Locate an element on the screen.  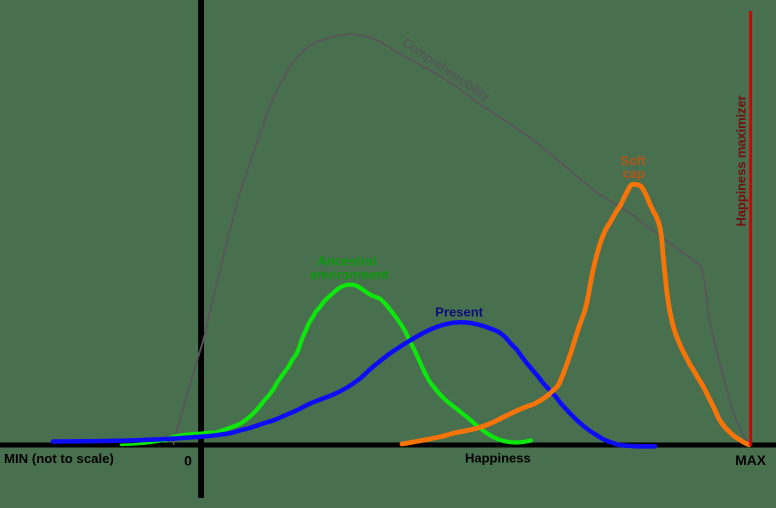
svg-text: Present is located at coordinates (459, 312).